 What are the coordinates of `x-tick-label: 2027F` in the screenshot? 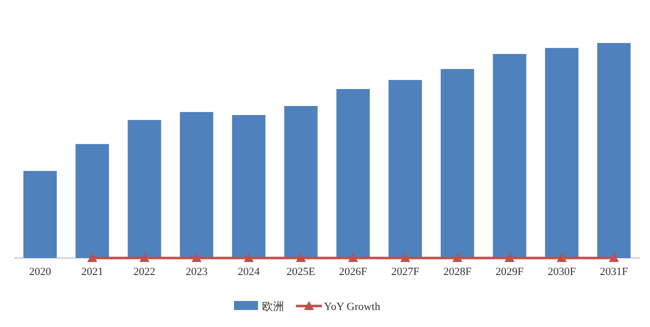 It's located at (405, 272).